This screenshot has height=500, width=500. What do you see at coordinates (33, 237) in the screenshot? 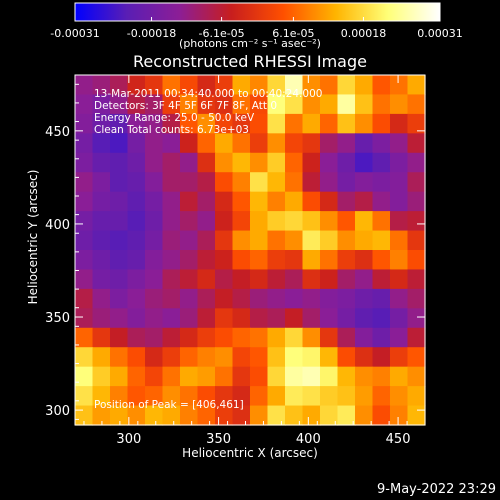
I see `y-axis-label: Heliocentric Y (arcsec)` at bounding box center [33, 237].